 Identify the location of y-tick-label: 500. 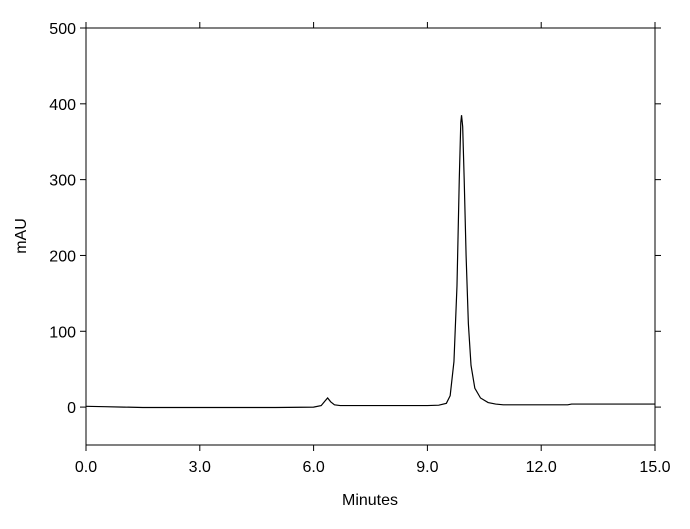
(62, 29).